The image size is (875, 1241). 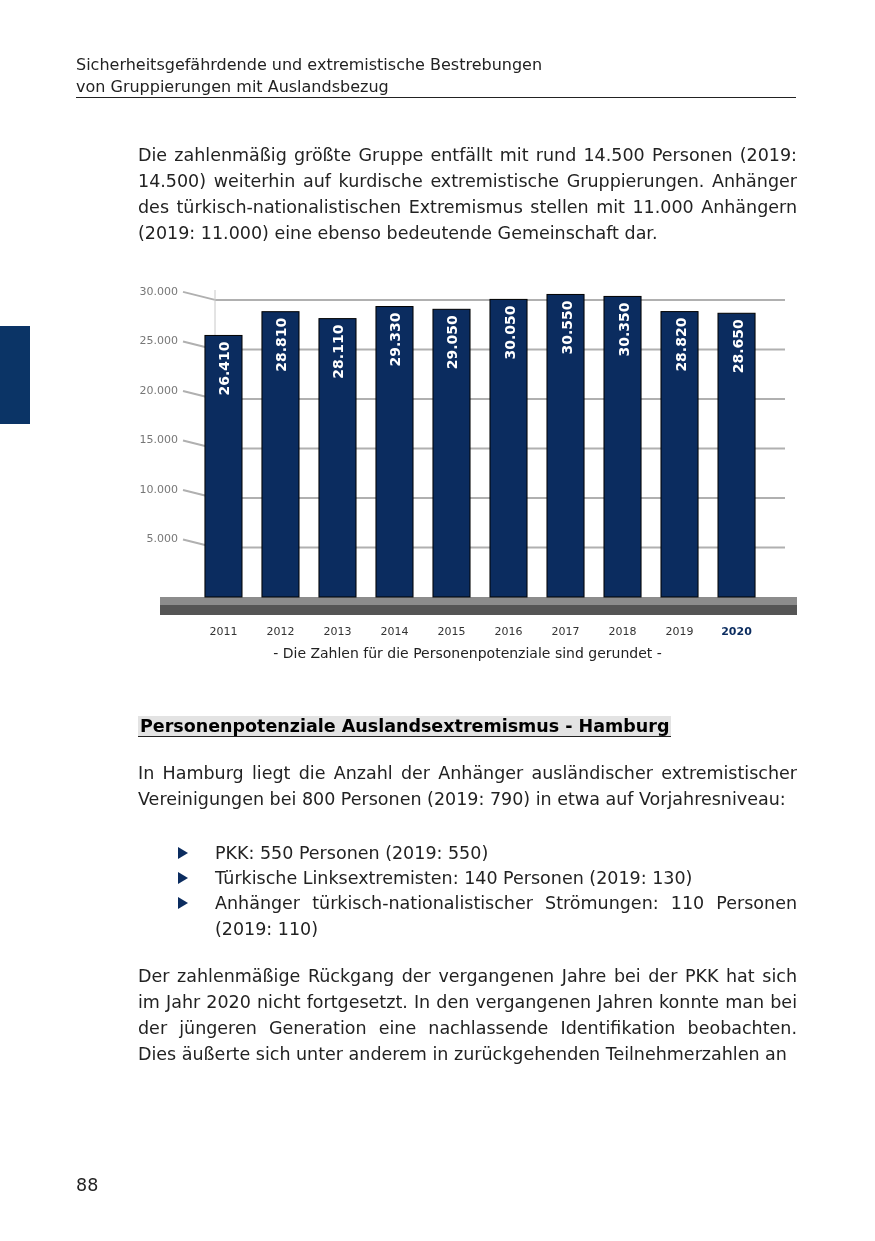 I want to click on data-label: 30.550, so click(x=566, y=327).